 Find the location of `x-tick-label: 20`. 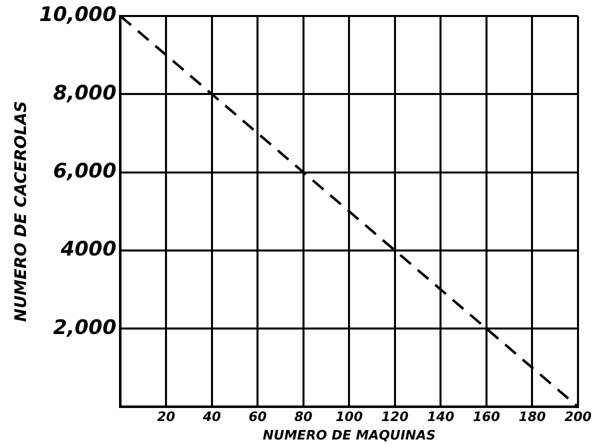

x-tick-label: 20 is located at coordinates (166, 417).